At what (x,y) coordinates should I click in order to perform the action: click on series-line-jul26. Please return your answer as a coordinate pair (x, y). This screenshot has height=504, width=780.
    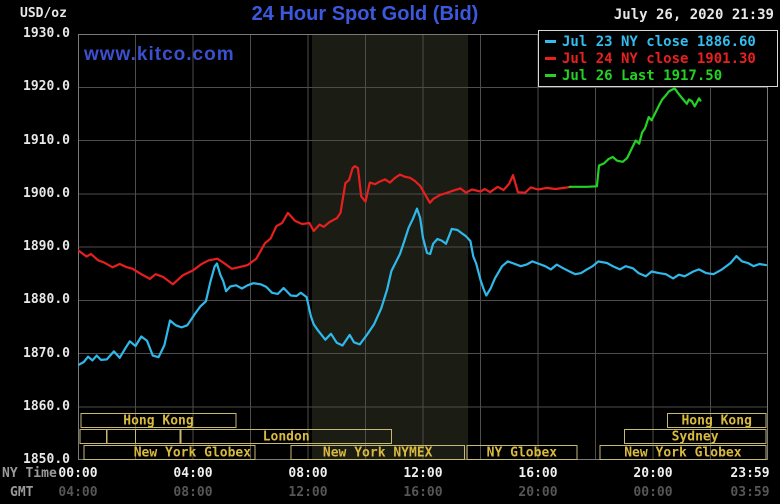
    Looking at the image, I should click on (635, 137).